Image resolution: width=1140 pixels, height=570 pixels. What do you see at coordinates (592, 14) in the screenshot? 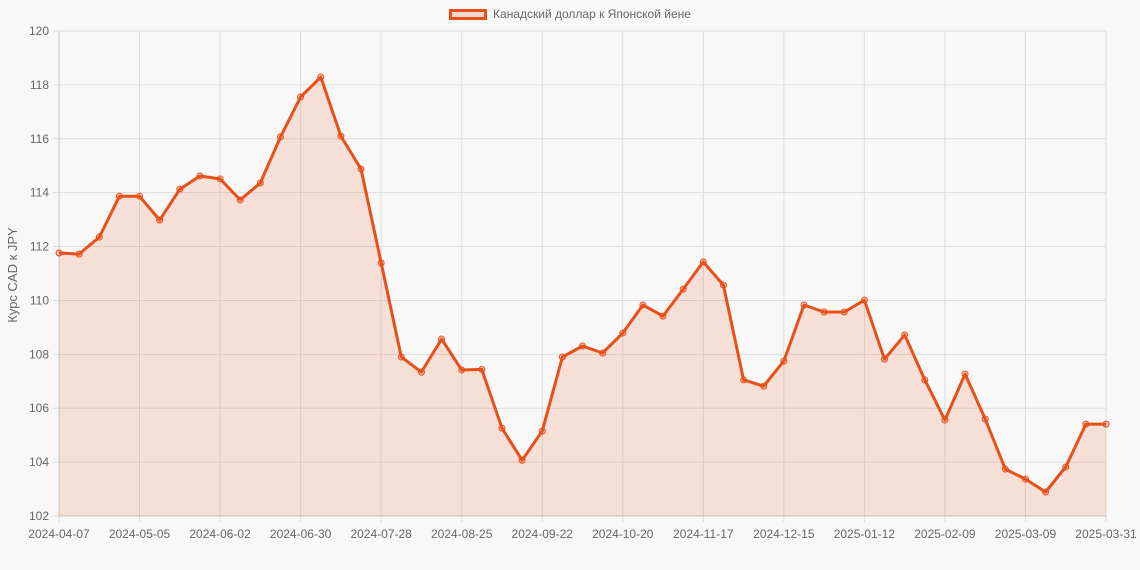
I see `legend-label: Канадский доллар к Японской йене` at bounding box center [592, 14].